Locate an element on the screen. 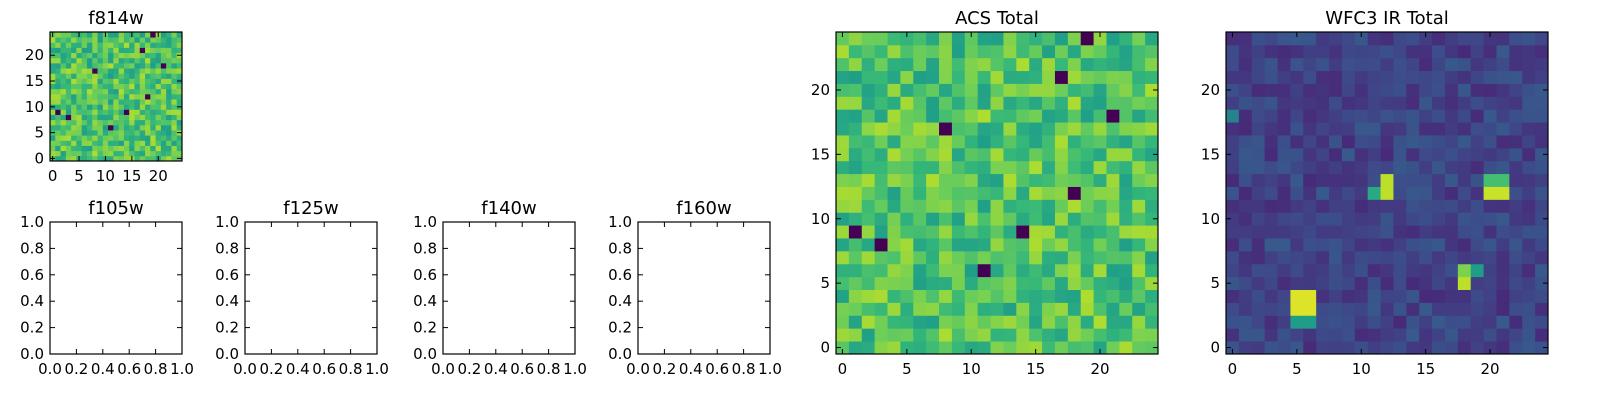 This screenshot has width=1600, height=400. y-tick-label: 5 is located at coordinates (39, 133).